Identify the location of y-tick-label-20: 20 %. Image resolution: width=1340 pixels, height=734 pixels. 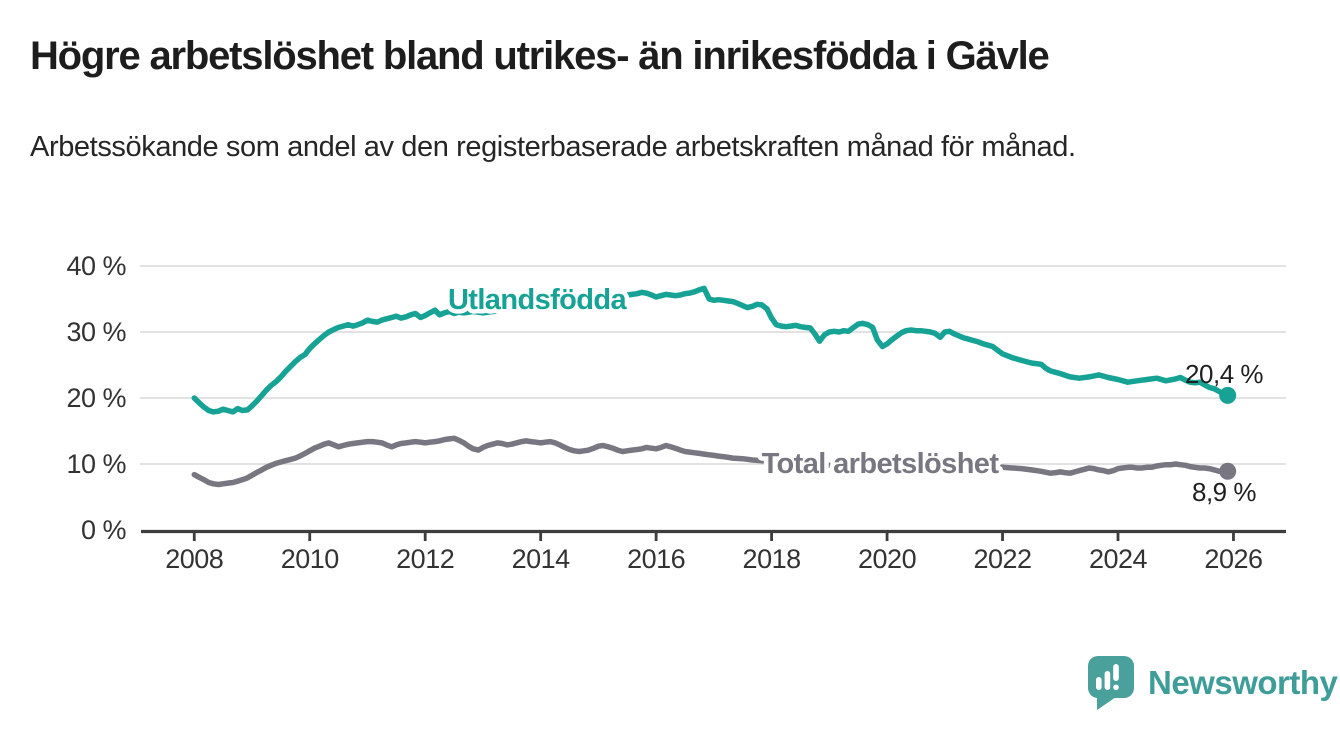
(96, 398).